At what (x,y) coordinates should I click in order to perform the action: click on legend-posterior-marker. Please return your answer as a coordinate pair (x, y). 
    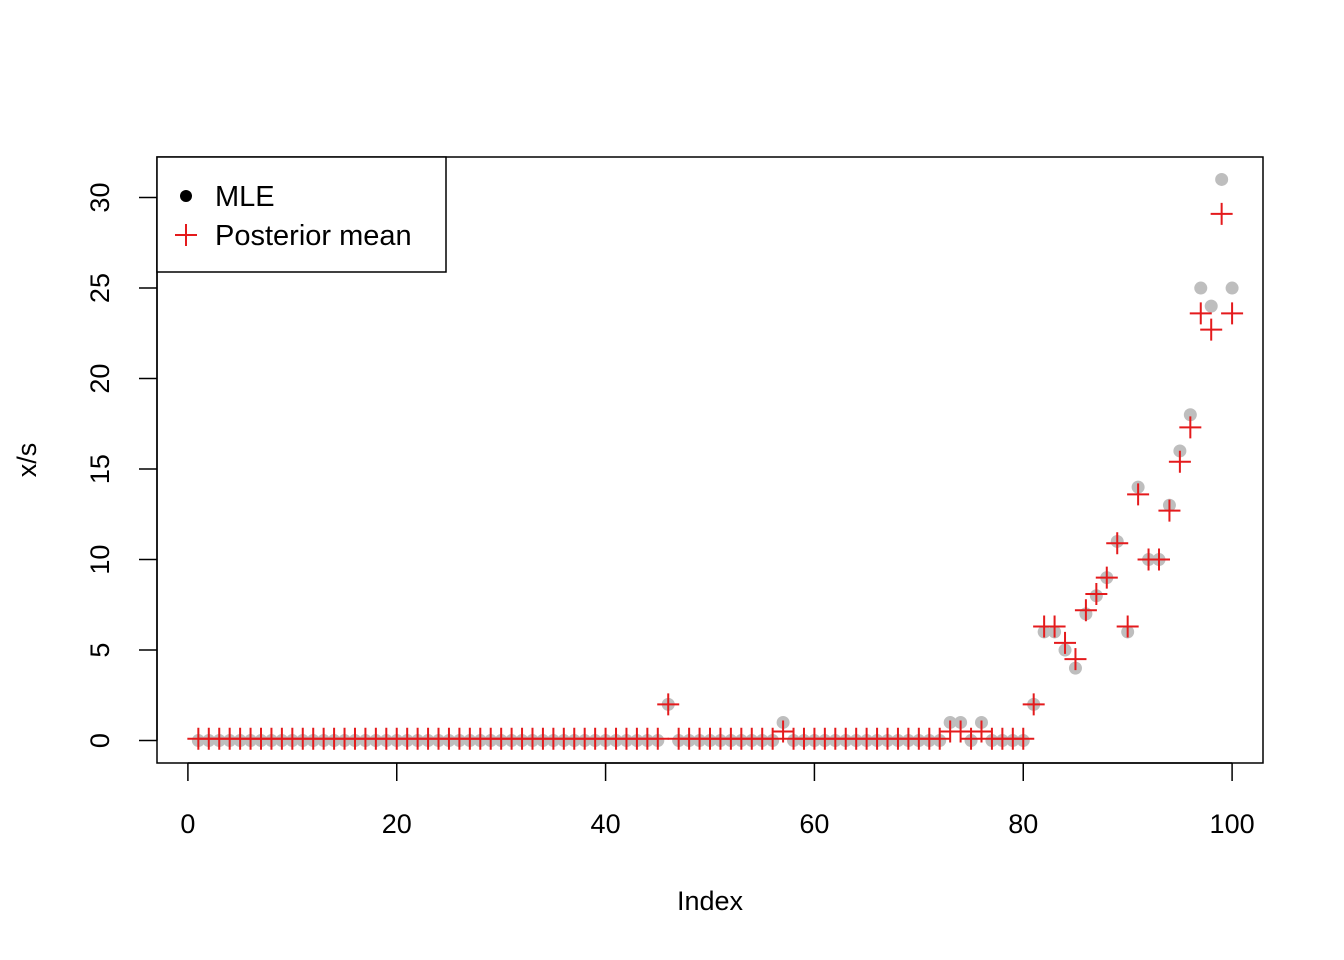
    Looking at the image, I should click on (186, 235).